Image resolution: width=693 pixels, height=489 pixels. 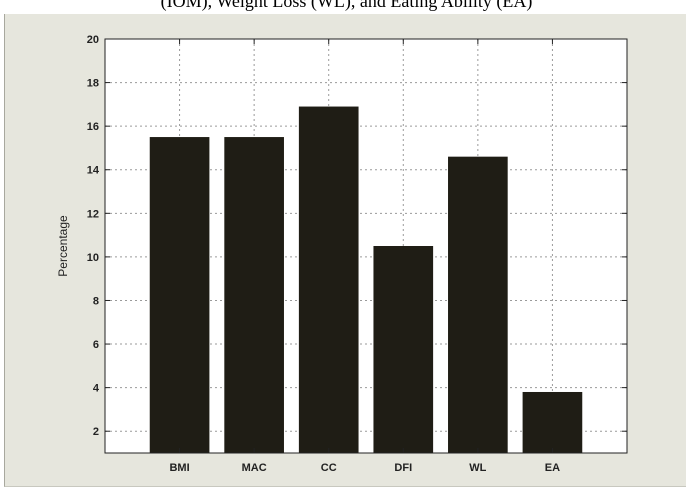 I want to click on y-tick-label: 16, so click(x=93, y=127).